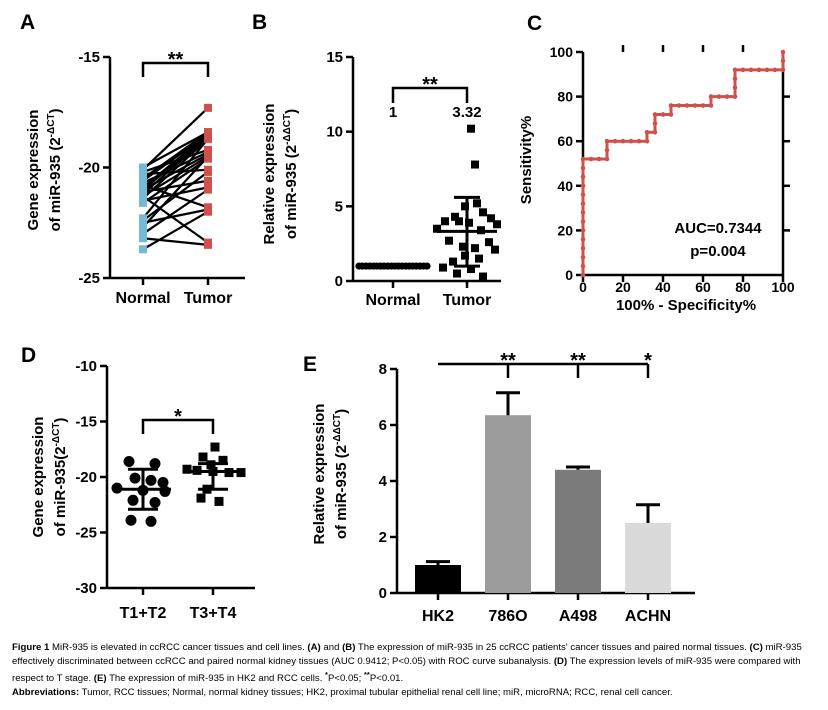  What do you see at coordinates (383, 537) in the screenshot?
I see `y-tick-label: 2` at bounding box center [383, 537].